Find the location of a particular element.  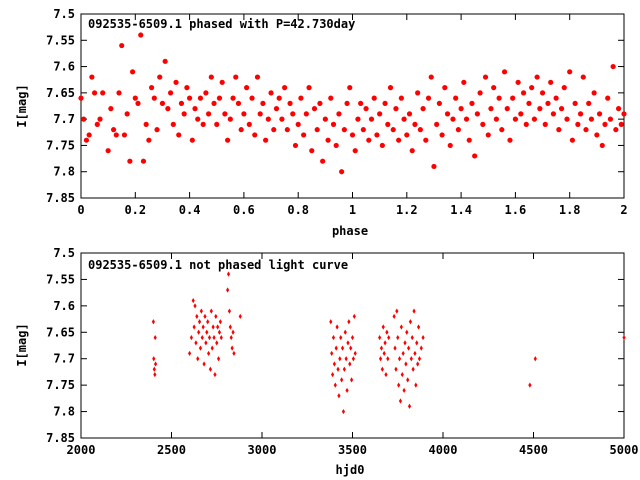

x-tick-label: 0.2 is located at coordinates (135, 210).